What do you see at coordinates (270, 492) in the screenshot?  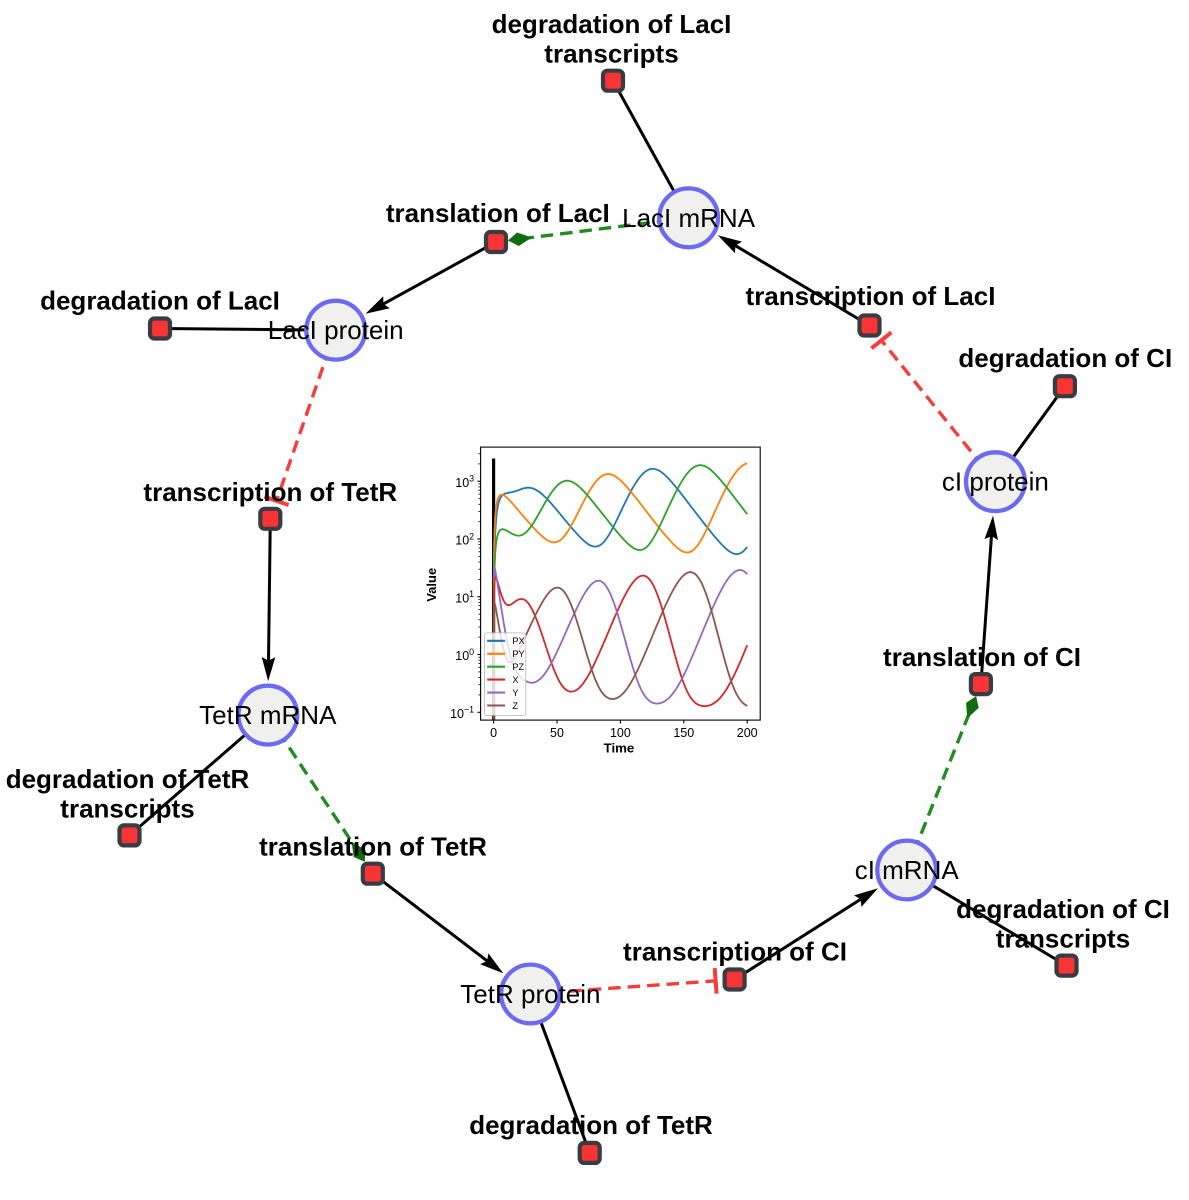 I see `svg-text: transcription of TetR` at bounding box center [270, 492].